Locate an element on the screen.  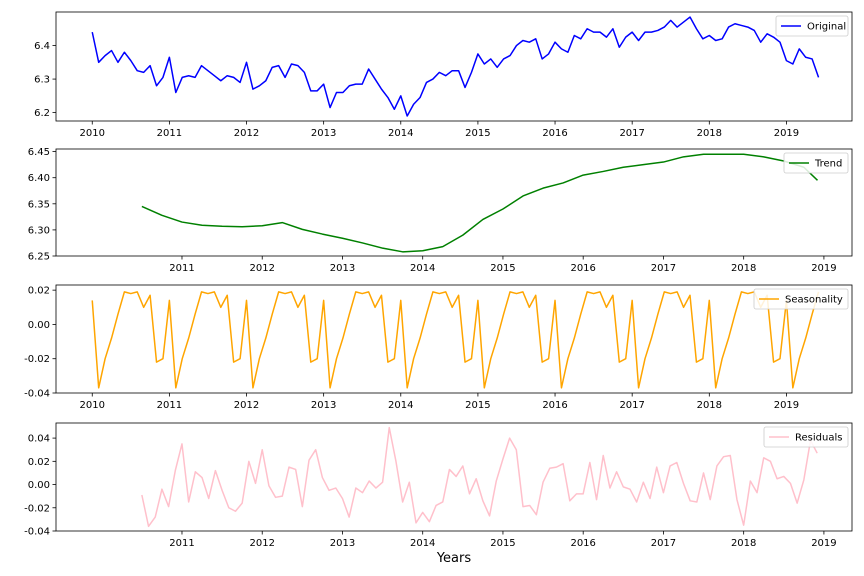
series-line-seasonality is located at coordinates (455, 340).